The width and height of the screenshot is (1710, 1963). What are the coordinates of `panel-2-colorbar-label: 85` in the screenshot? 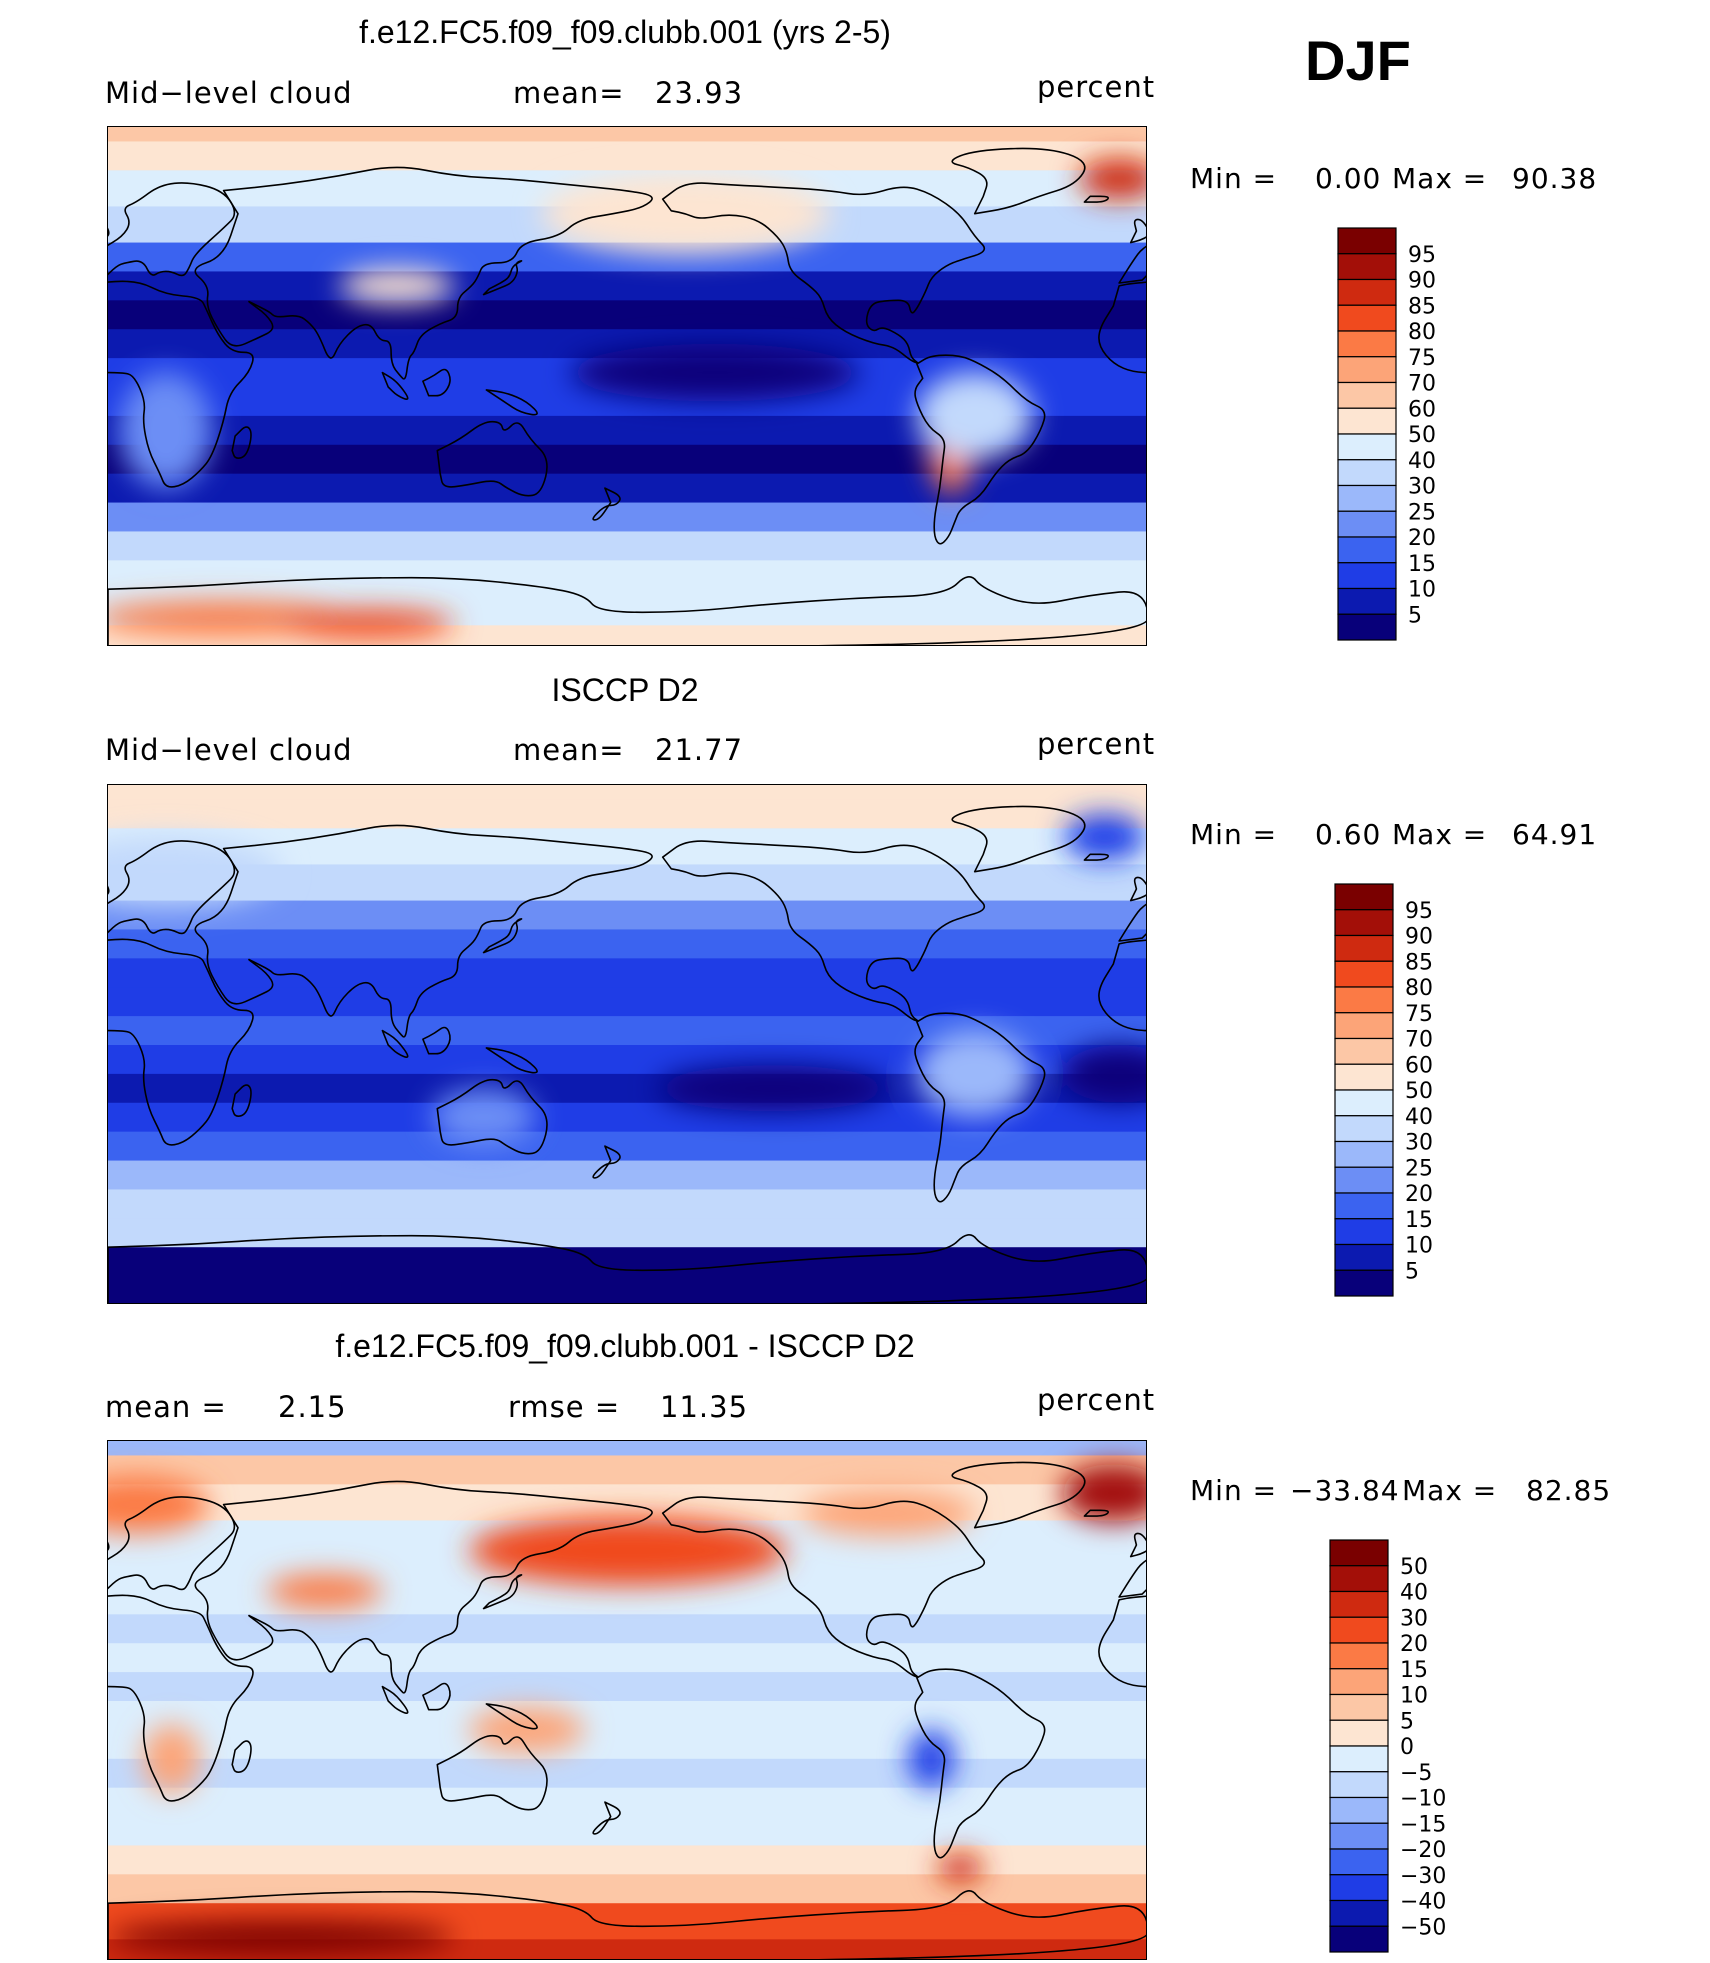 It's located at (1419, 962).